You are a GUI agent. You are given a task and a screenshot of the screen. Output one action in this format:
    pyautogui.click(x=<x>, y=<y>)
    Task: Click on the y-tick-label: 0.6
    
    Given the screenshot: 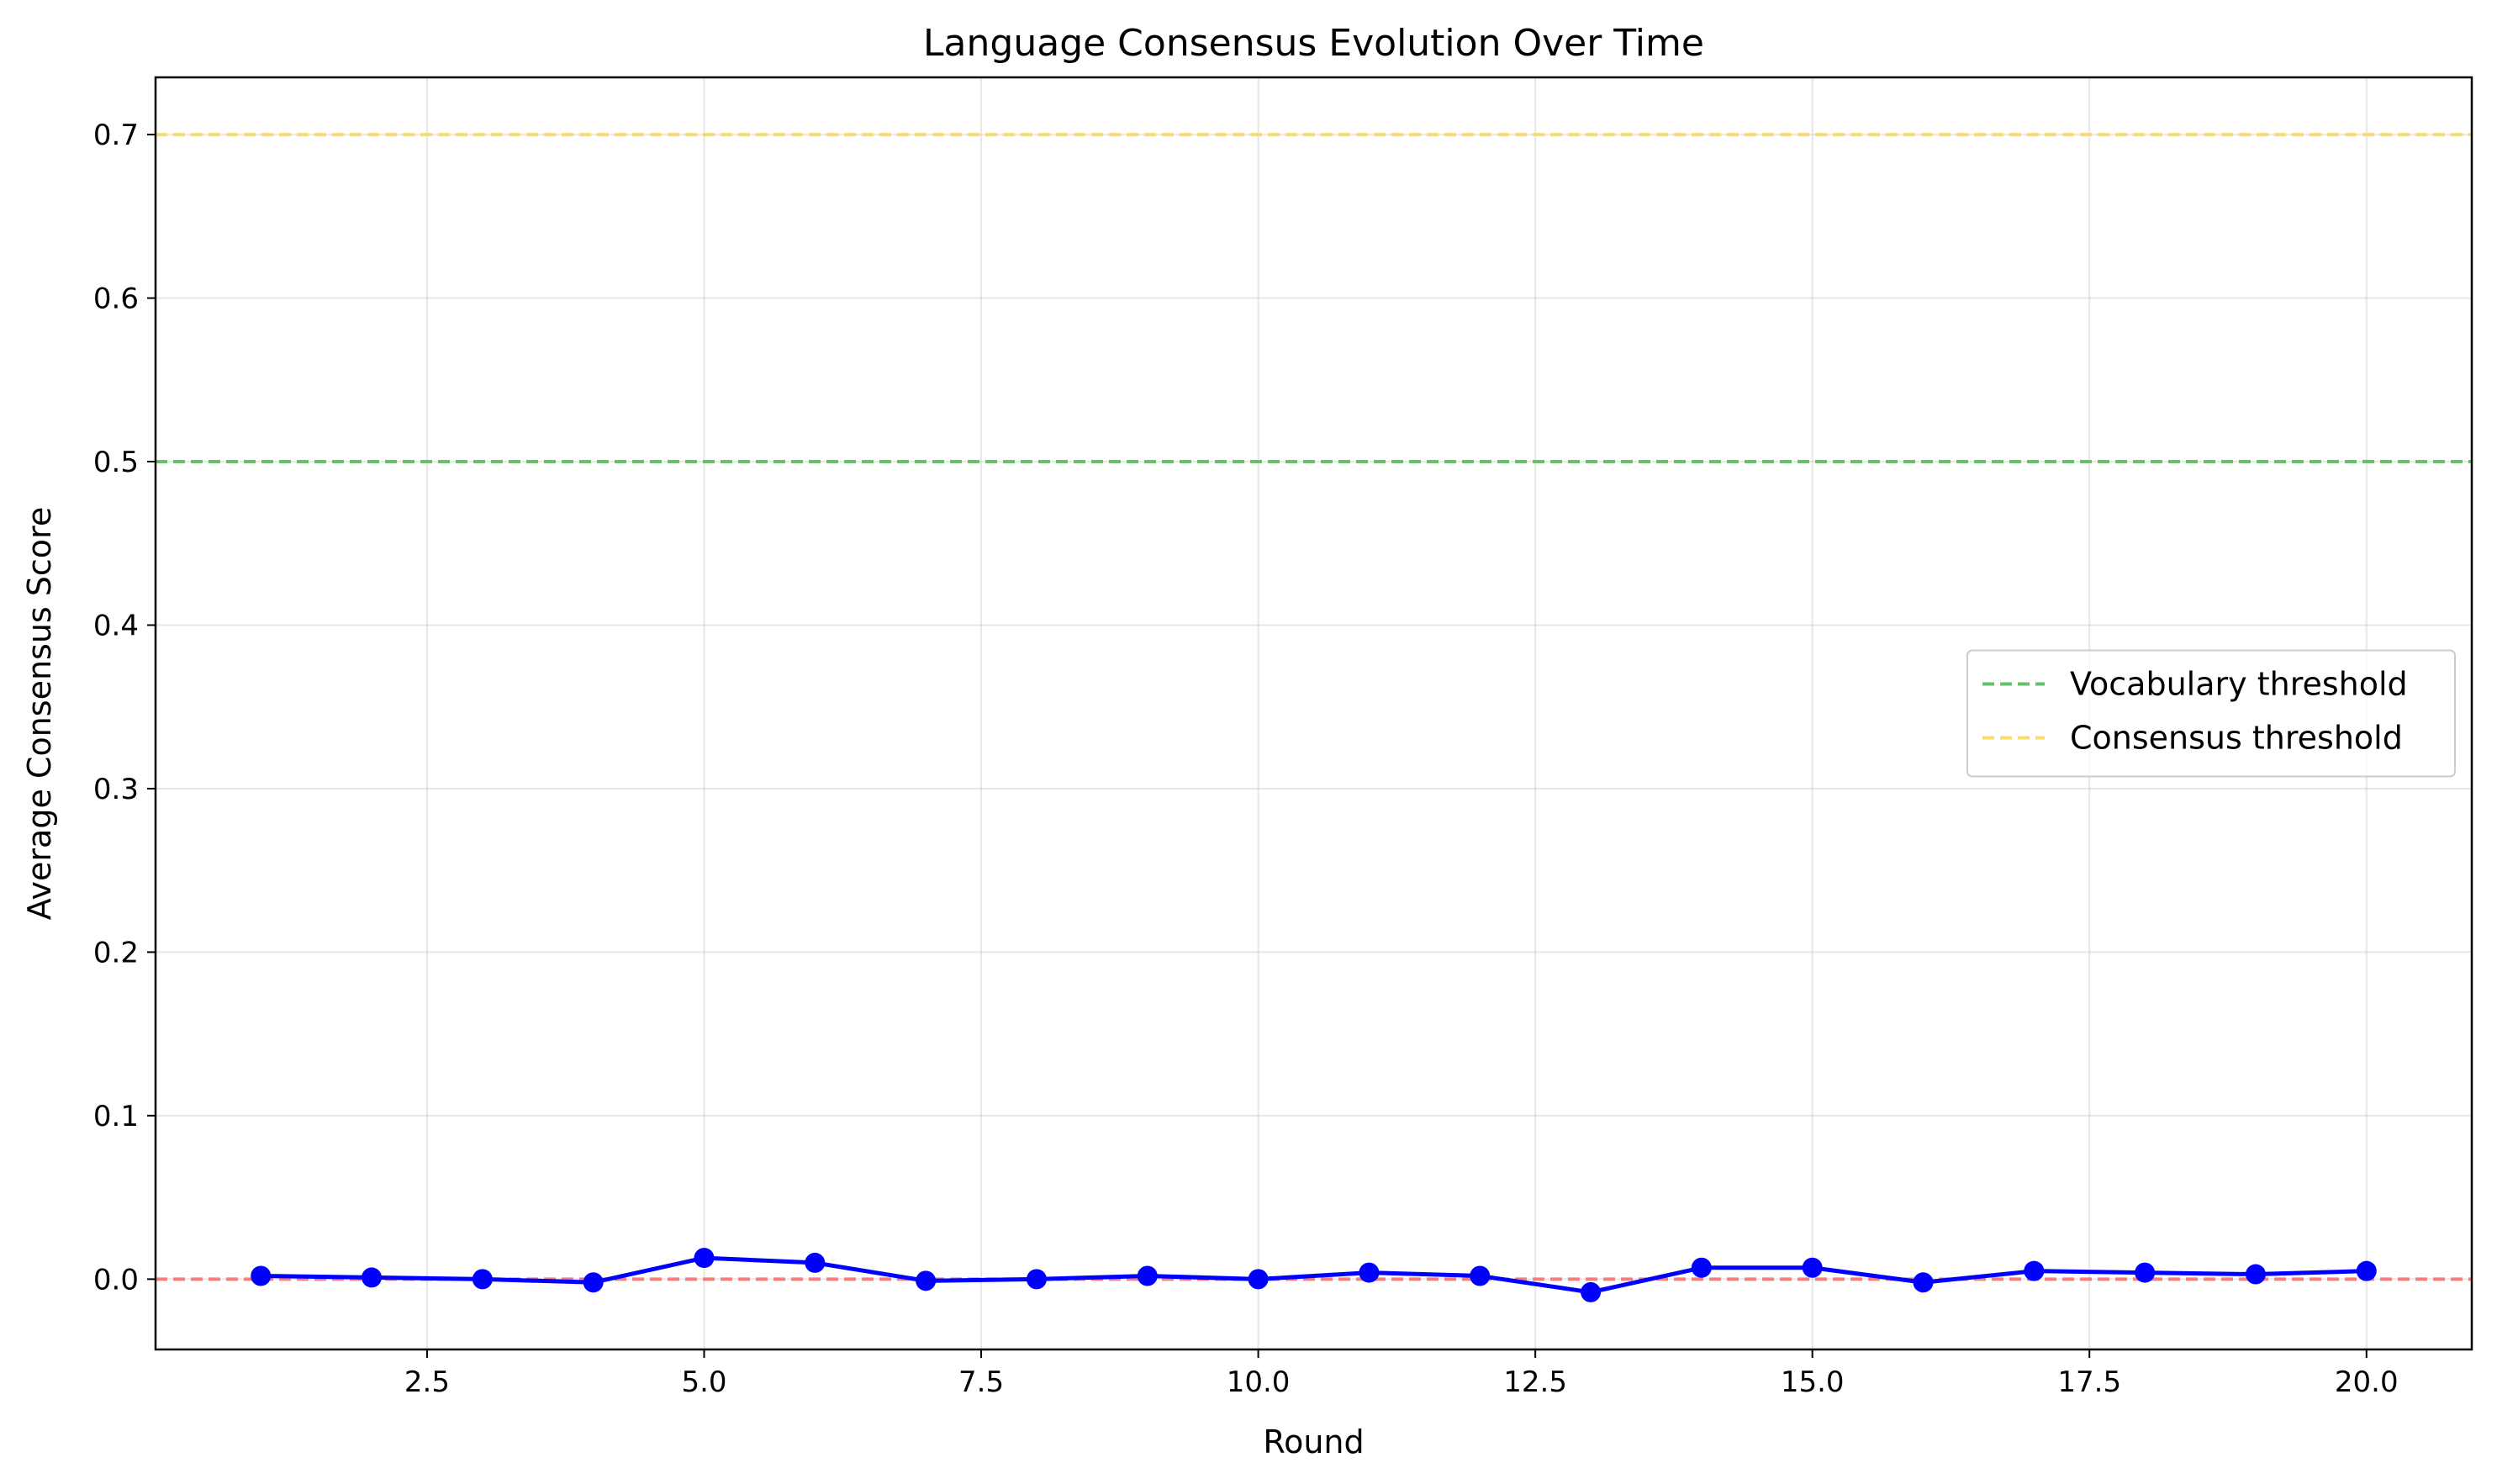 What is the action you would take?
    pyautogui.click(x=116, y=299)
    